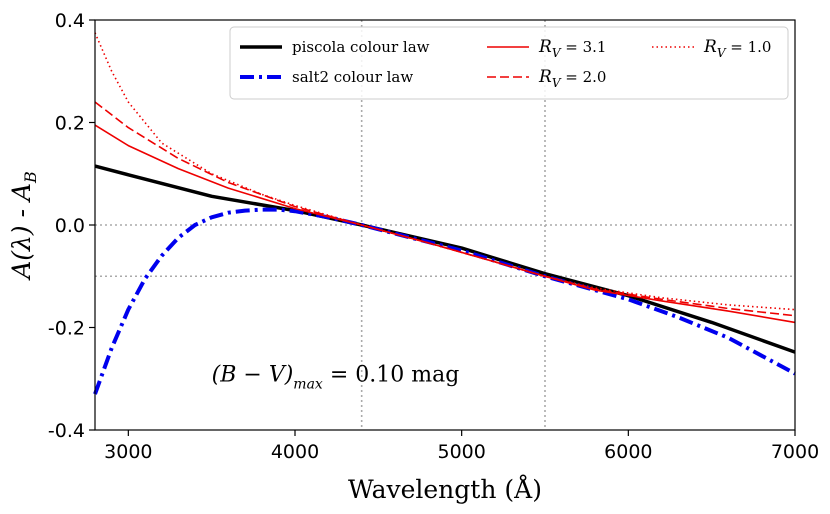 Image resolution: width=830 pixels, height=514 pixels. I want to click on x-tick-label: 4000, so click(295, 452).